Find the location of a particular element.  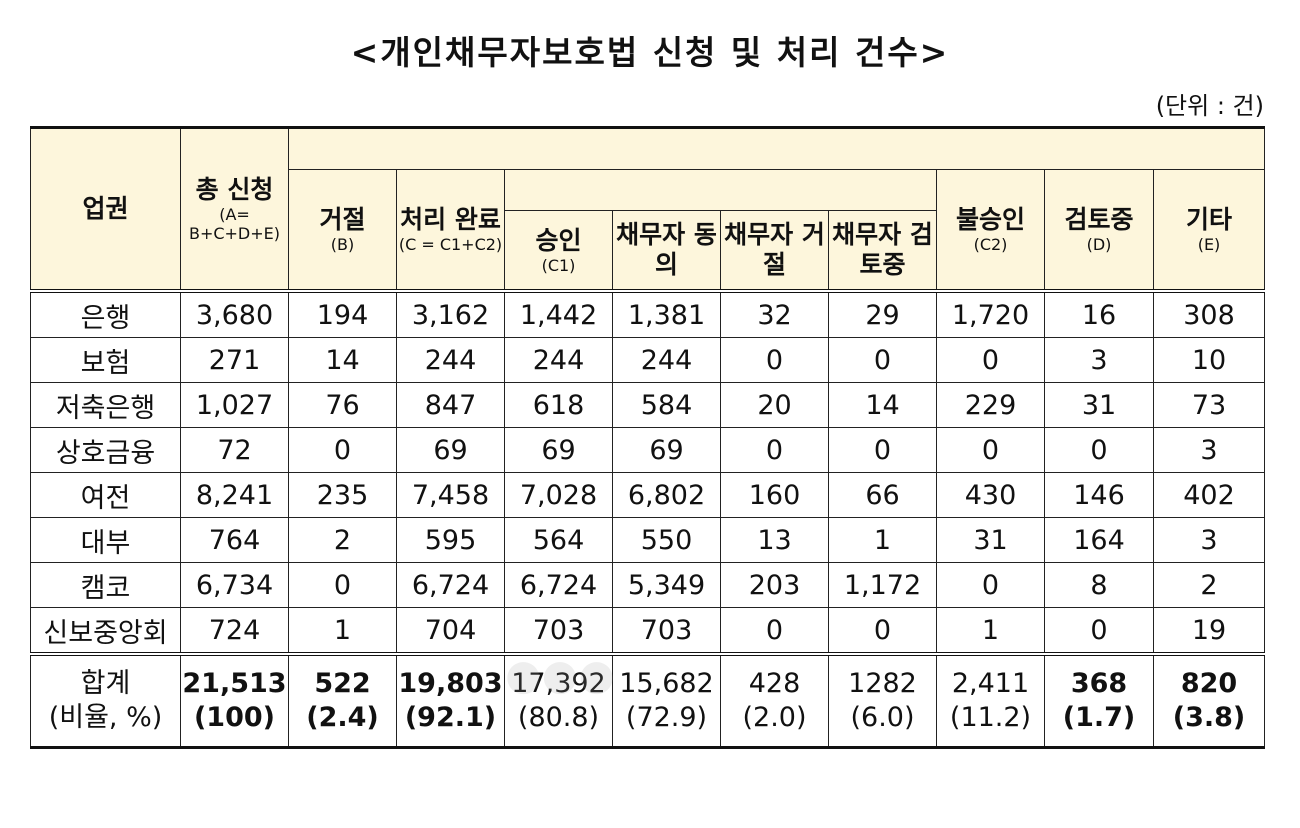

table-cell: 7,028 is located at coordinates (558, 495).